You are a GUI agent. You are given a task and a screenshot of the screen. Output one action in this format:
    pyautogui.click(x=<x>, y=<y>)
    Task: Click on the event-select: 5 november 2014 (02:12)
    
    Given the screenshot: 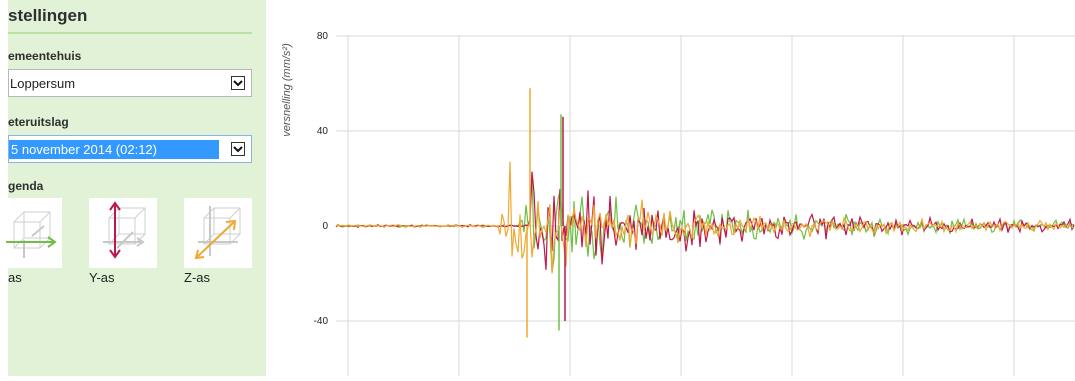 What is the action you would take?
    pyautogui.click(x=130, y=149)
    